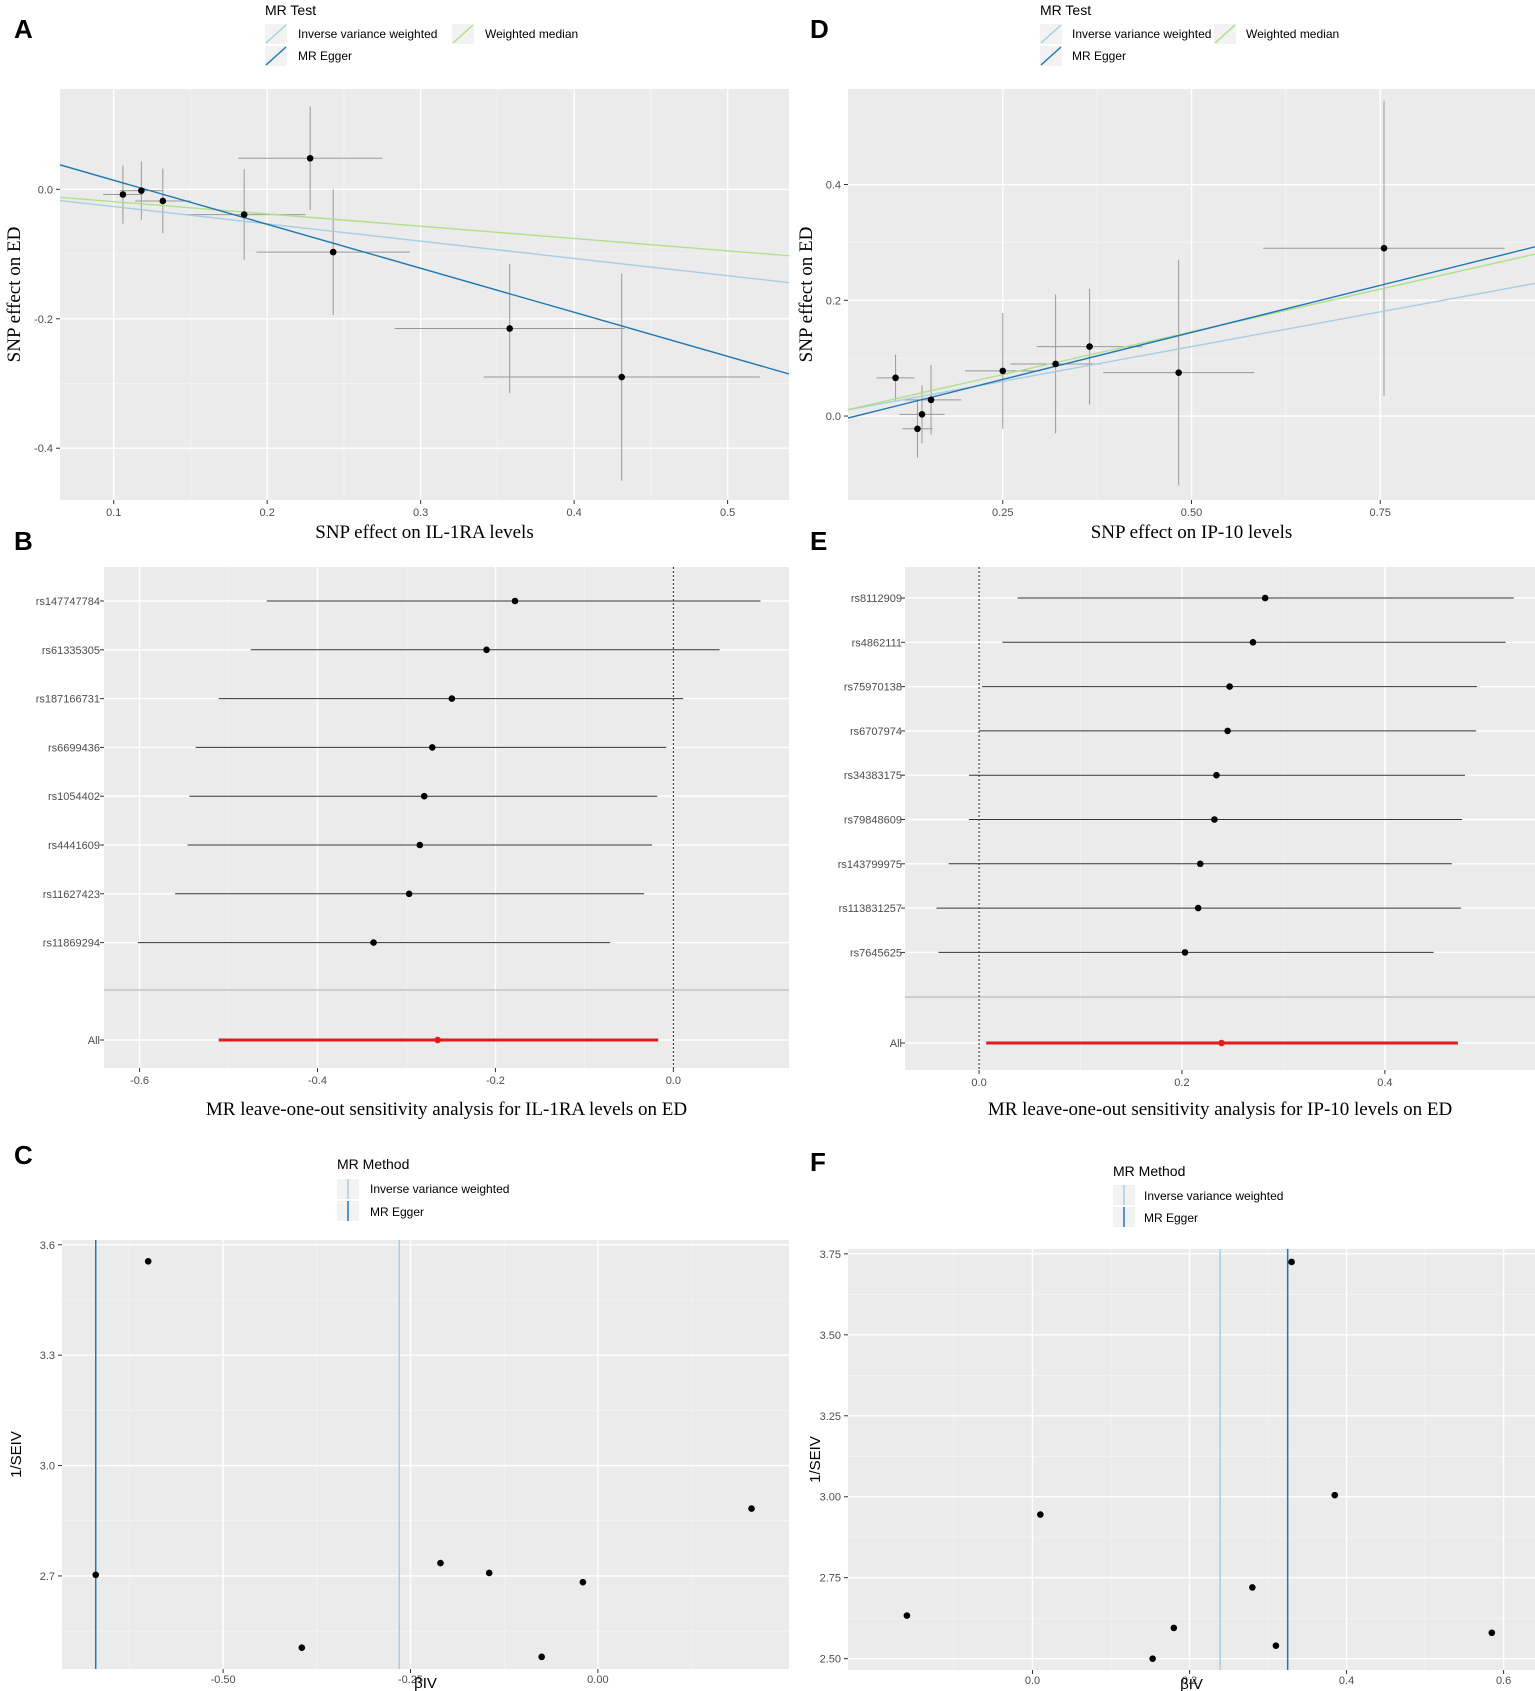 The image size is (1535, 1691). Describe the element at coordinates (223, 1680) in the screenshot. I see `x-tick-label: -0.50` at that location.